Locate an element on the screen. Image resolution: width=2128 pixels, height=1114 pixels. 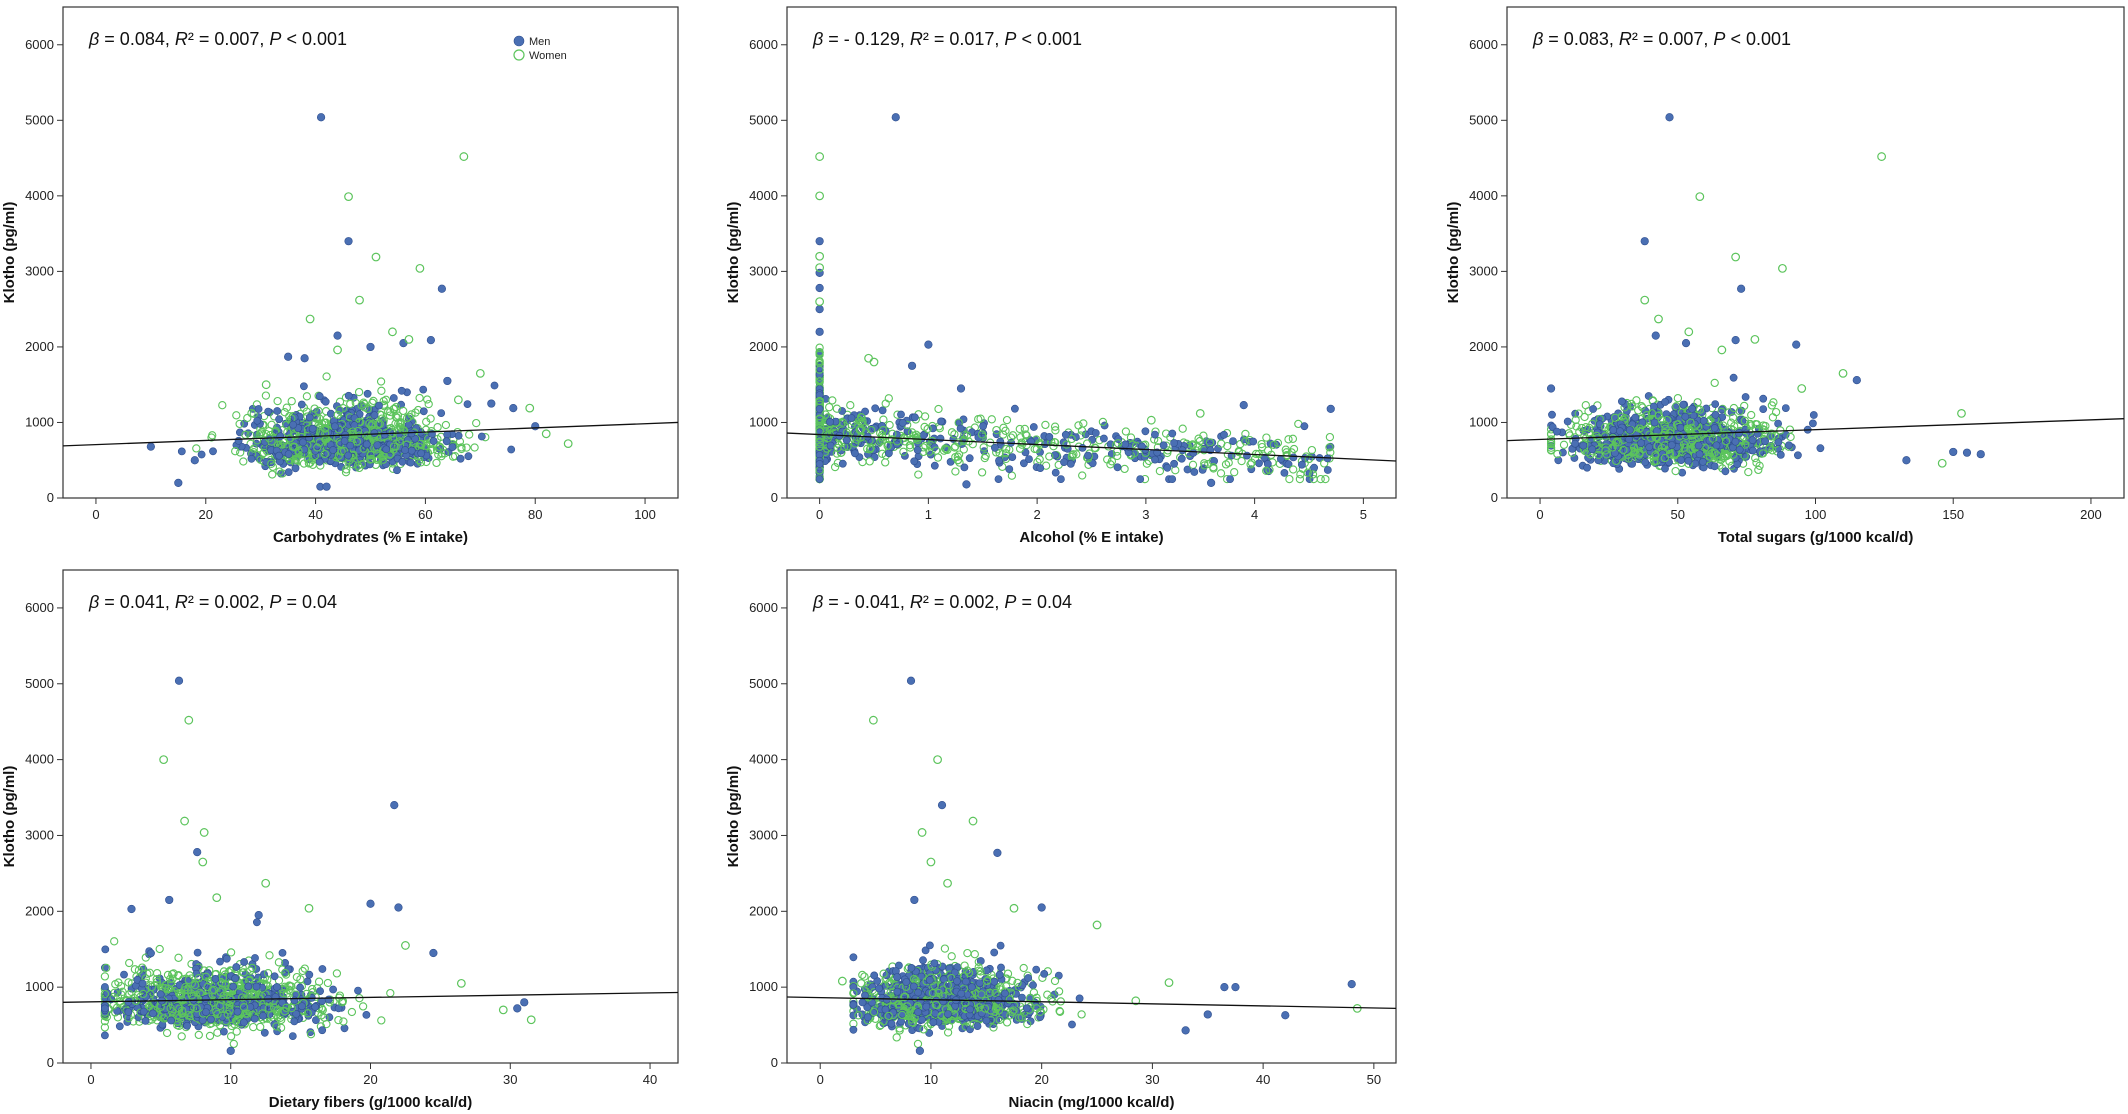
x-tick-label: 40 is located at coordinates (650, 1079).